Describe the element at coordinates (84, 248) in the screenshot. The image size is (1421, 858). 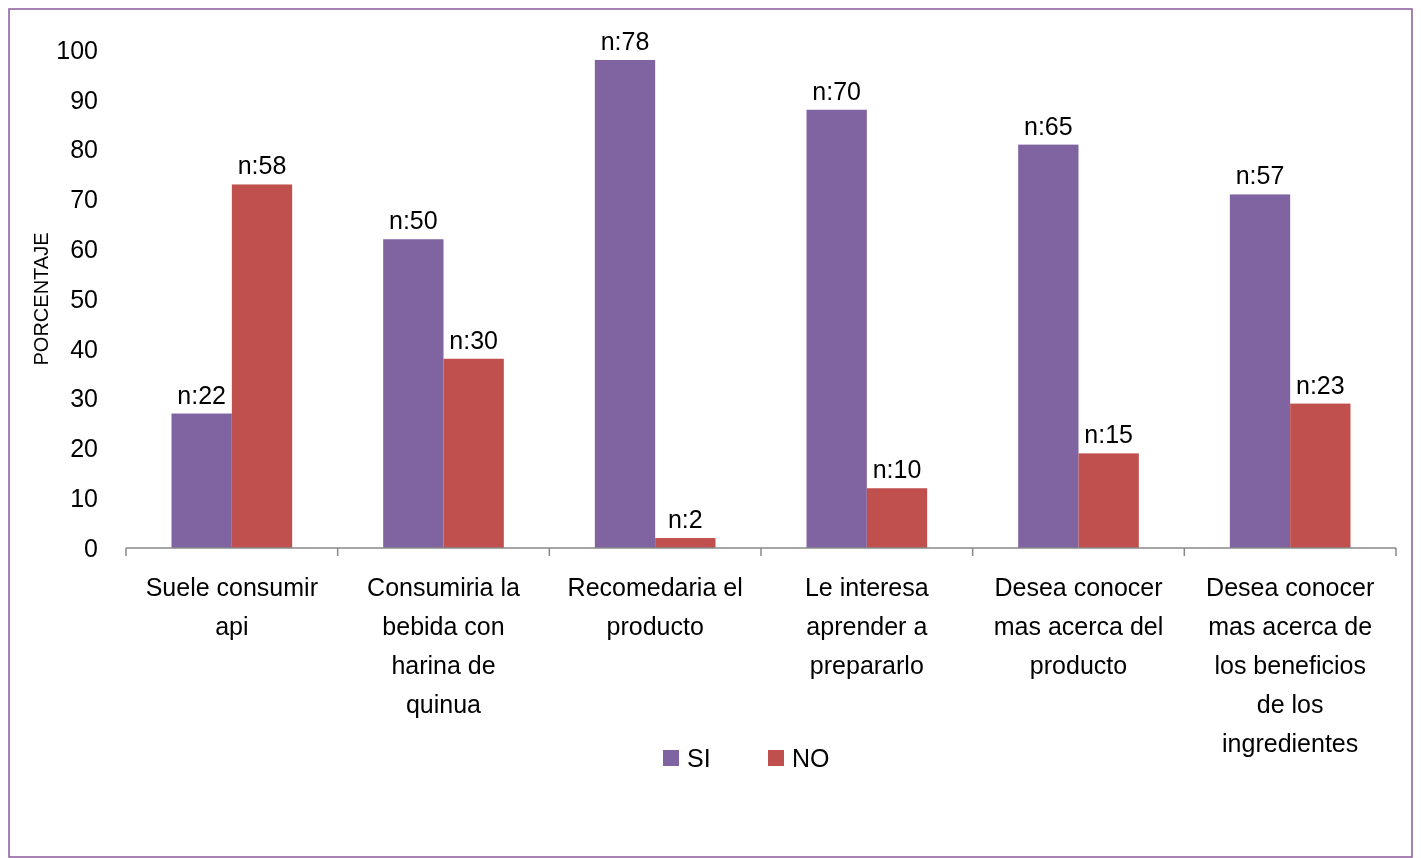
I see `y-tick-label: 60` at that location.